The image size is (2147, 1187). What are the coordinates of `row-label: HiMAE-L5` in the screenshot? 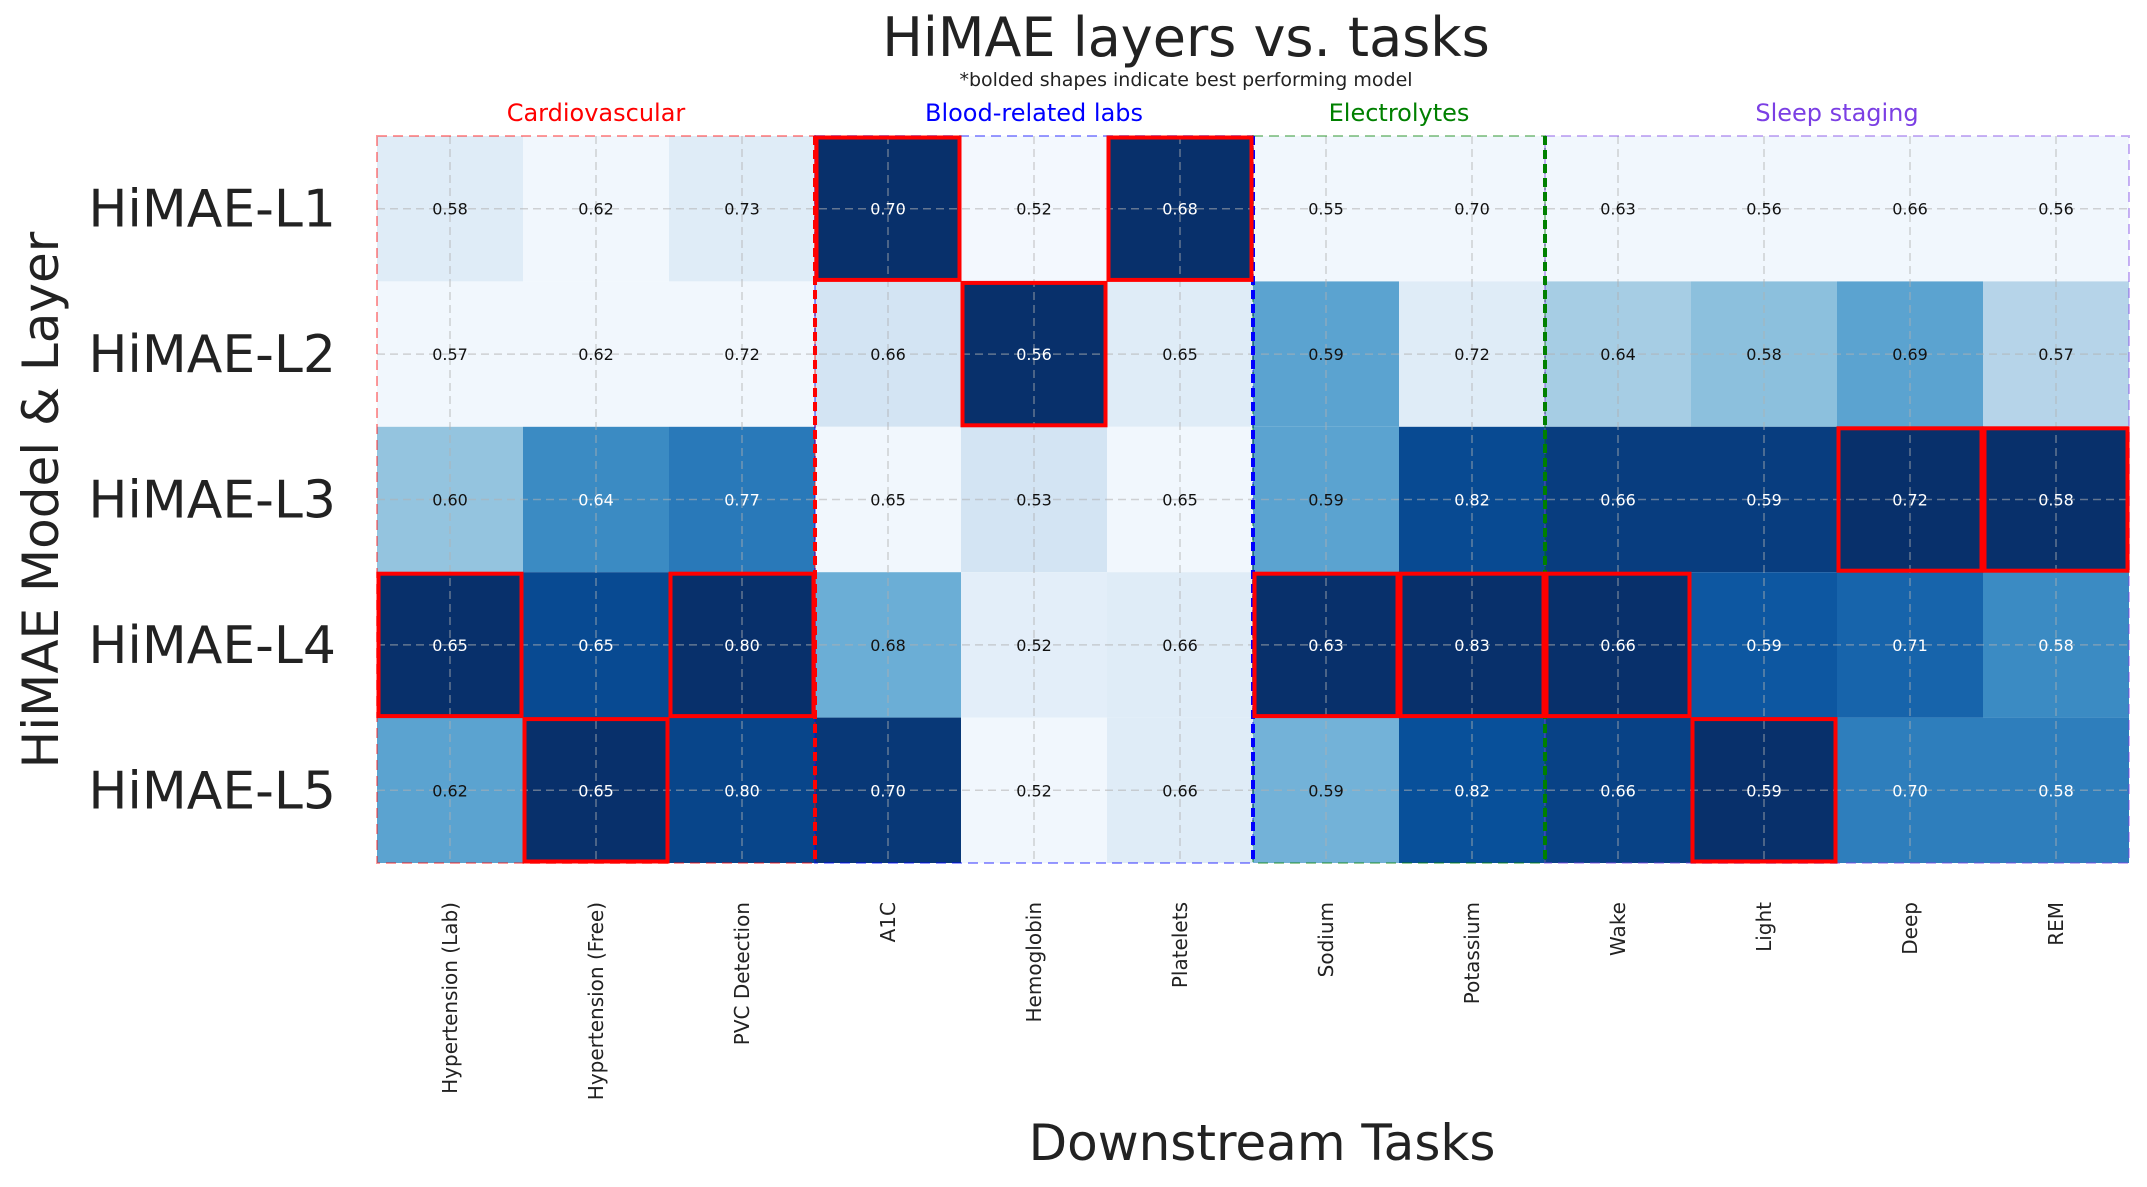 It's located at (212, 791).